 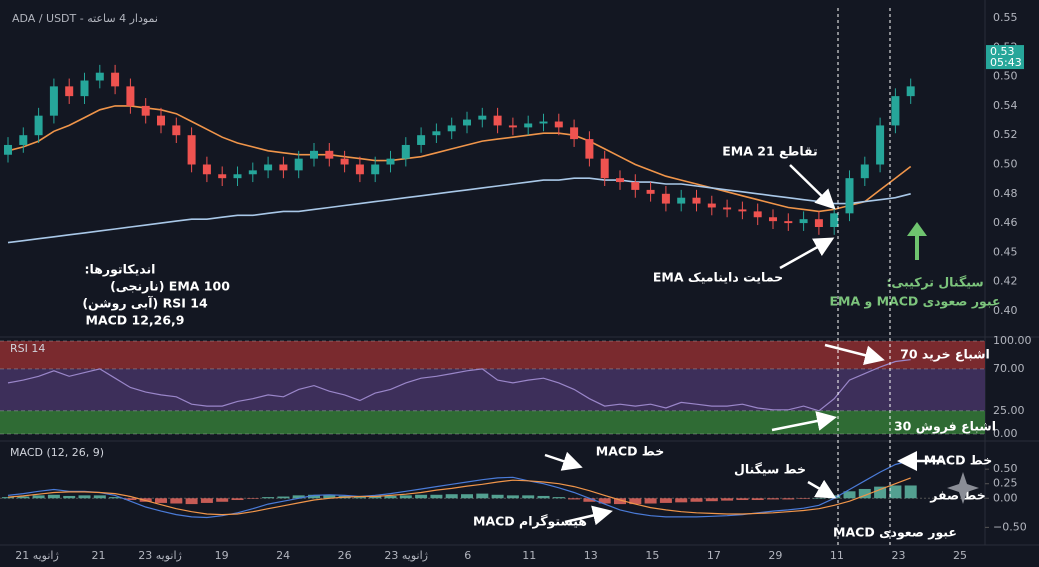 What do you see at coordinates (1005, 251) in the screenshot?
I see `y-tick-label: 0.45` at bounding box center [1005, 251].